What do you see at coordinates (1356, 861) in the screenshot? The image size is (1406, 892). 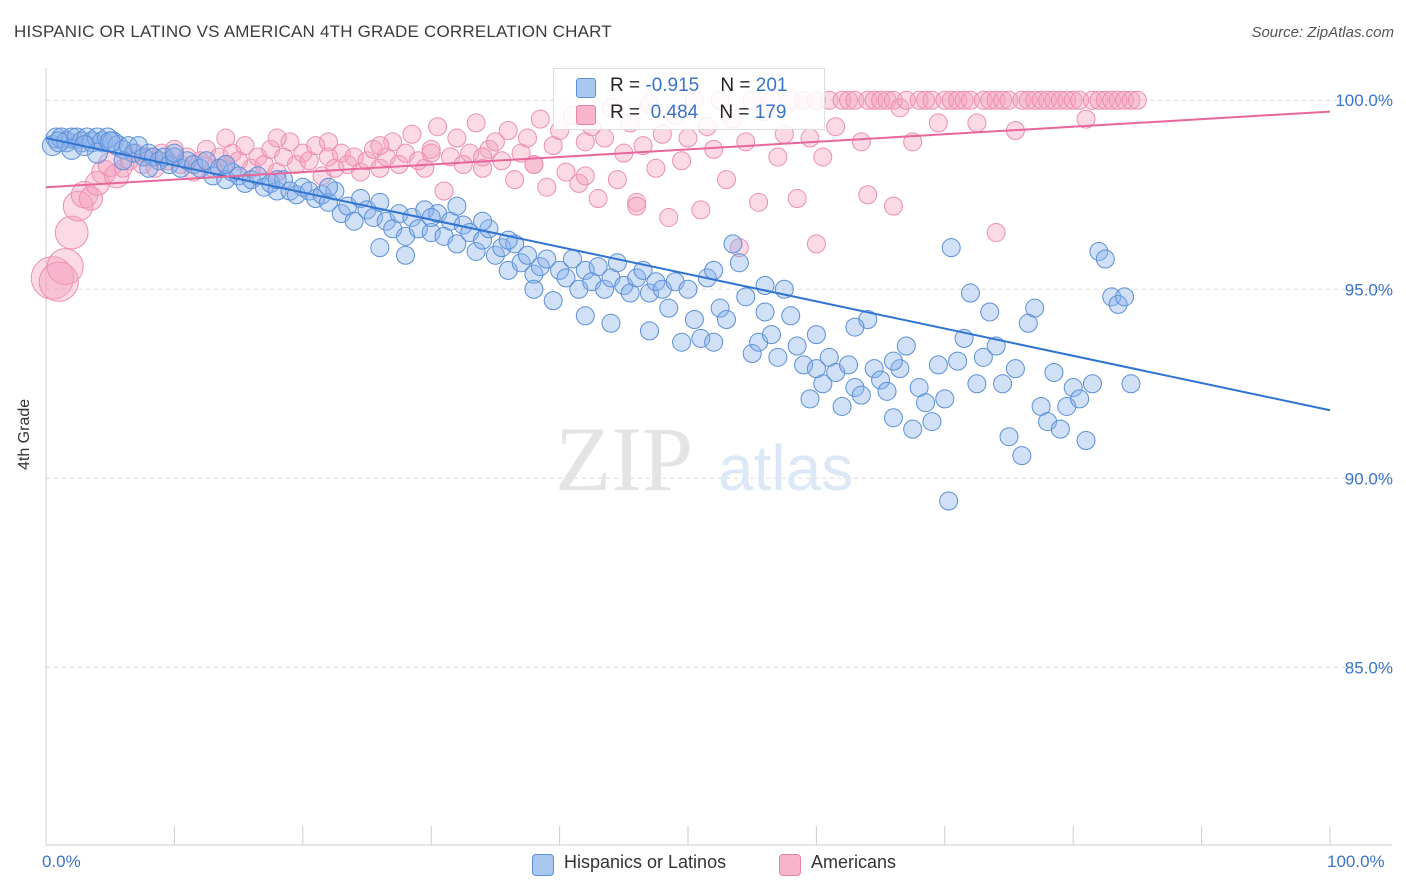 I see `x-tick-label-max: 100.0%` at bounding box center [1356, 861].